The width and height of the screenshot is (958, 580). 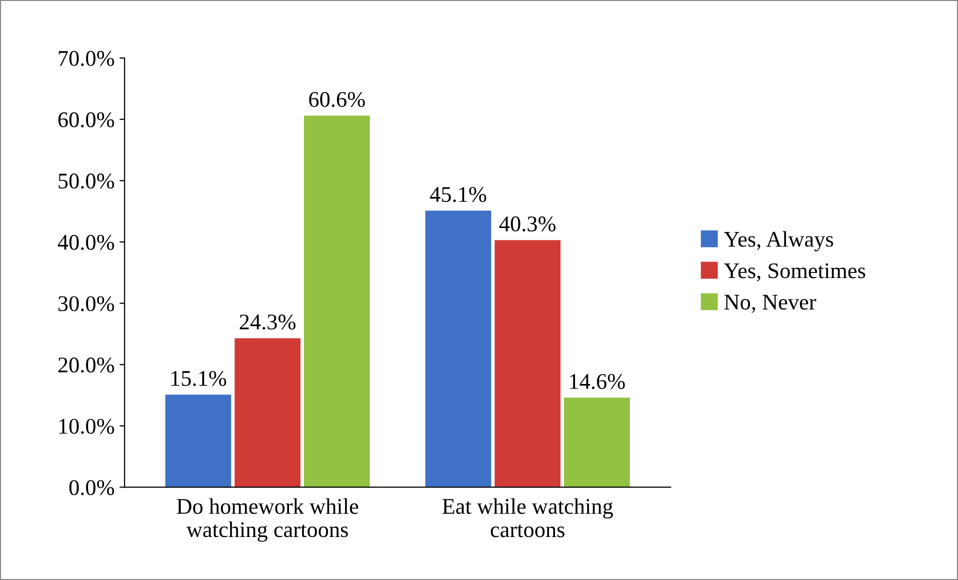 What do you see at coordinates (86, 120) in the screenshot?
I see `y-tick-label: 60.0%` at bounding box center [86, 120].